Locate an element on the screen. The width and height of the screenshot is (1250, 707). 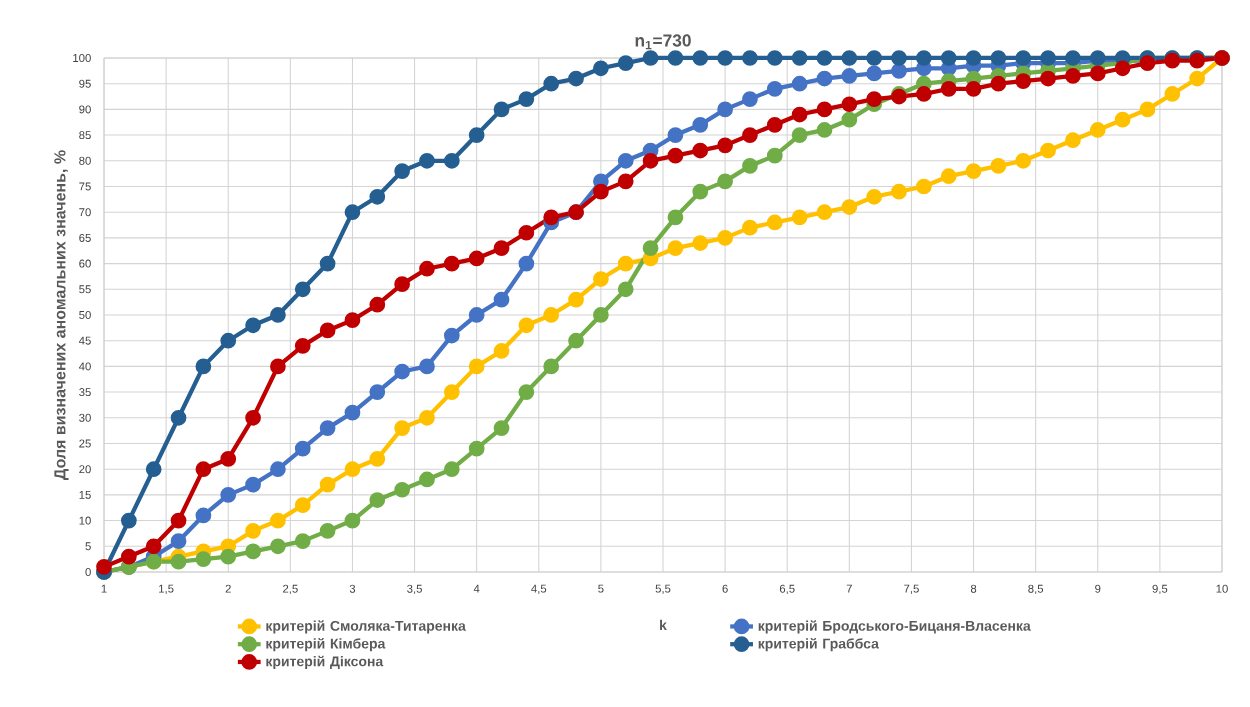
y-tick-label: 55 is located at coordinates (85, 289).